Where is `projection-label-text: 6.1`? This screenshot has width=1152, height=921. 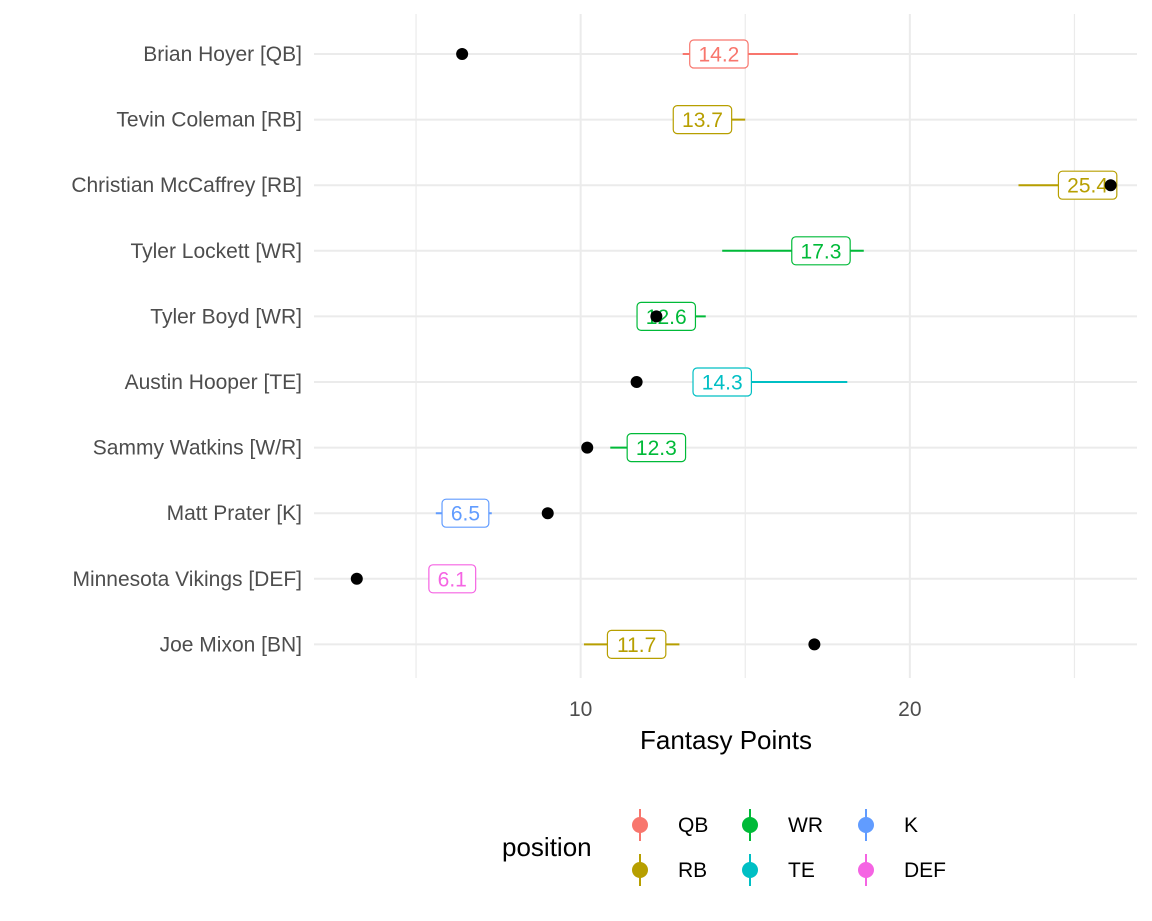 projection-label-text: 6.1 is located at coordinates (452, 579).